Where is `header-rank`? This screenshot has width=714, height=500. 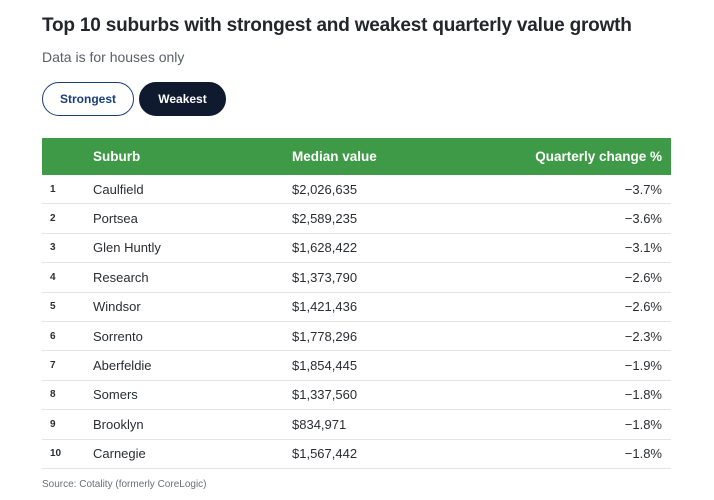 header-rank is located at coordinates (67, 156).